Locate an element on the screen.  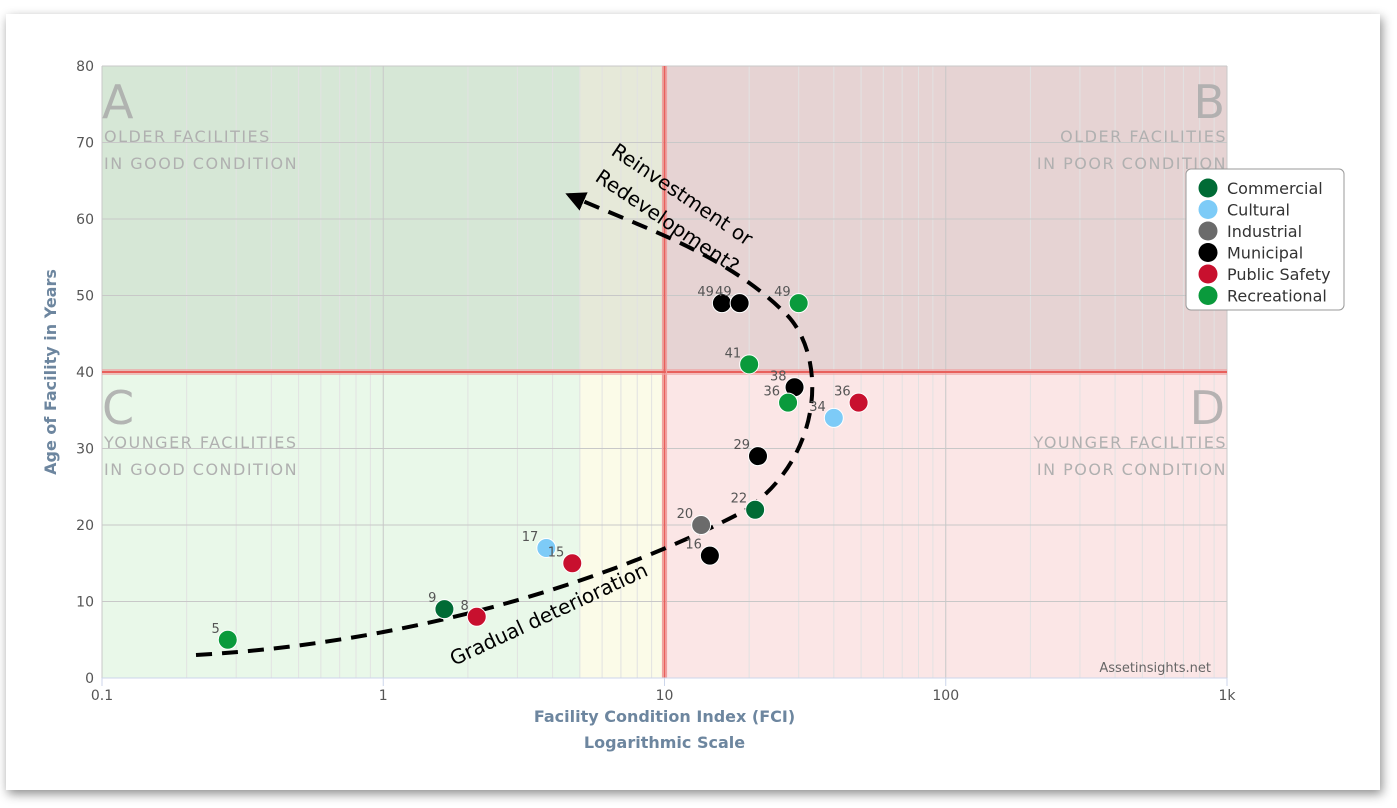
y-axis-title: Age of Facility in Years is located at coordinates (50, 372).